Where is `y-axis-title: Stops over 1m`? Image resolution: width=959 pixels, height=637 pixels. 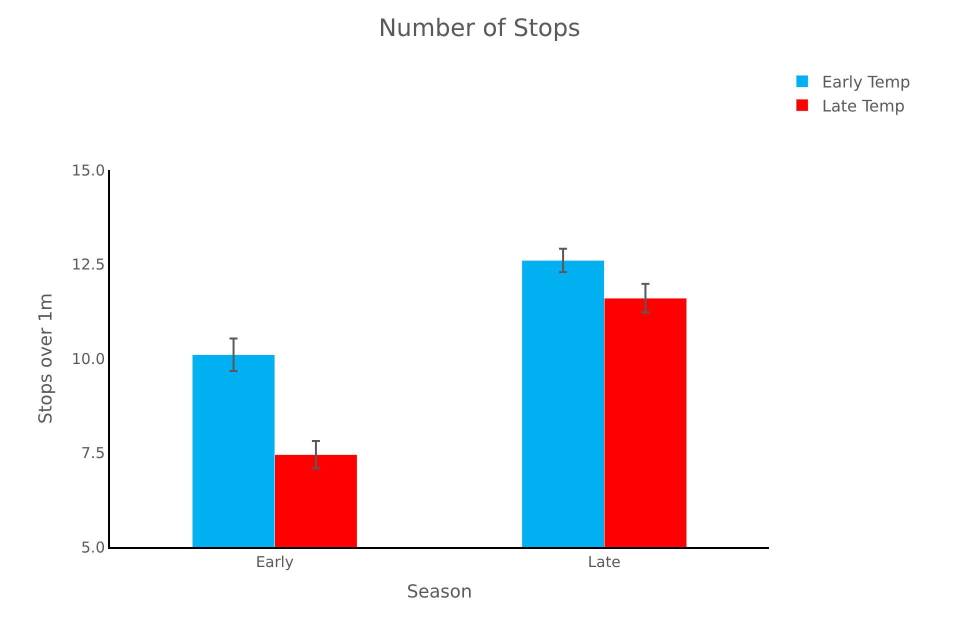
y-axis-title: Stops over 1m is located at coordinates (45, 358).